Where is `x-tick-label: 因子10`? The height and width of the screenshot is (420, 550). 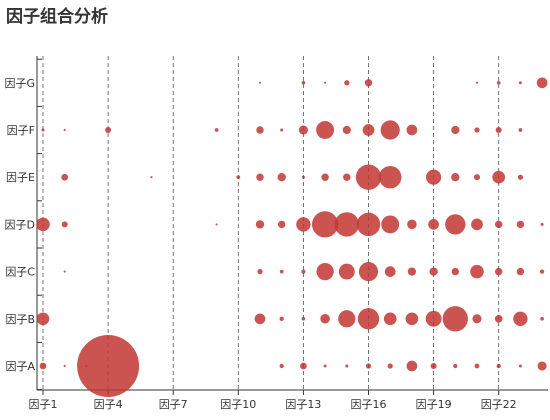
x-tick-label: 因子10 is located at coordinates (238, 404).